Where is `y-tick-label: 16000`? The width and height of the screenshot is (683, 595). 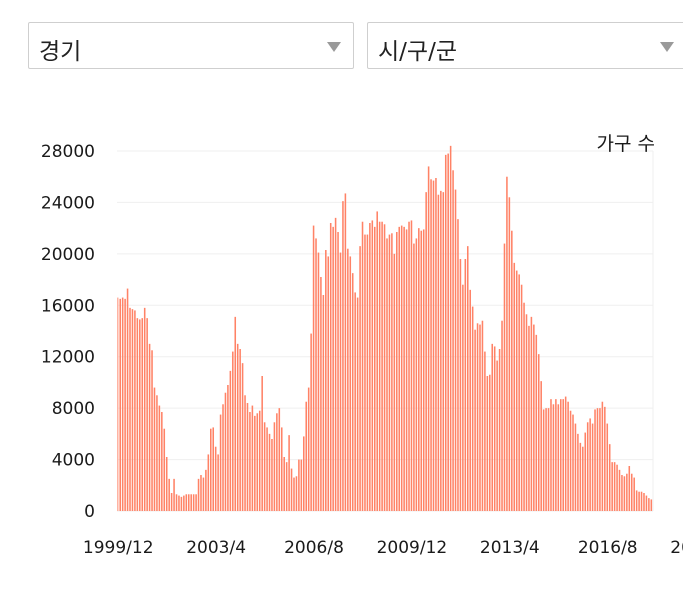 y-tick-label: 16000 is located at coordinates (68, 306).